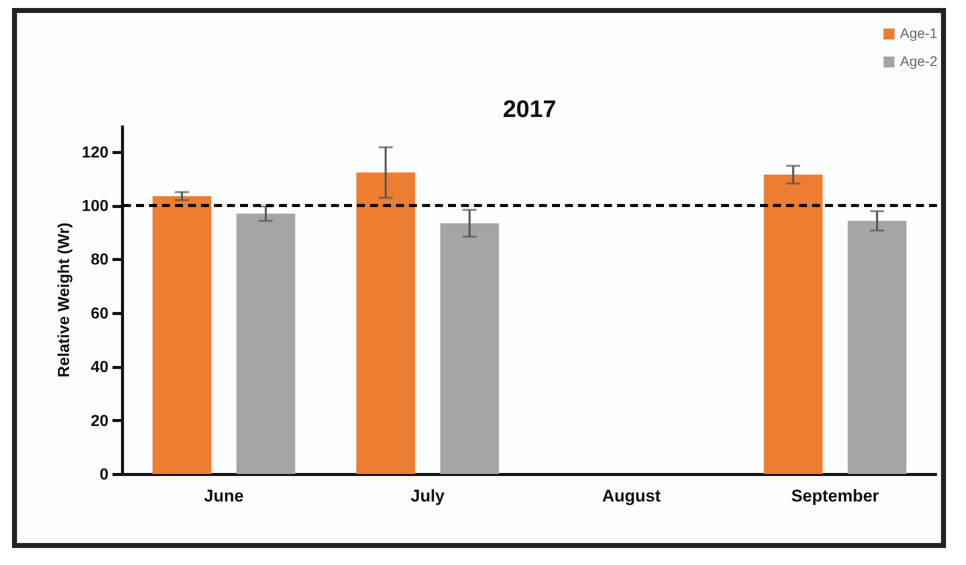 Image resolution: width=966 pixels, height=565 pixels. What do you see at coordinates (104, 475) in the screenshot?
I see `y-tick-label: 0` at bounding box center [104, 475].